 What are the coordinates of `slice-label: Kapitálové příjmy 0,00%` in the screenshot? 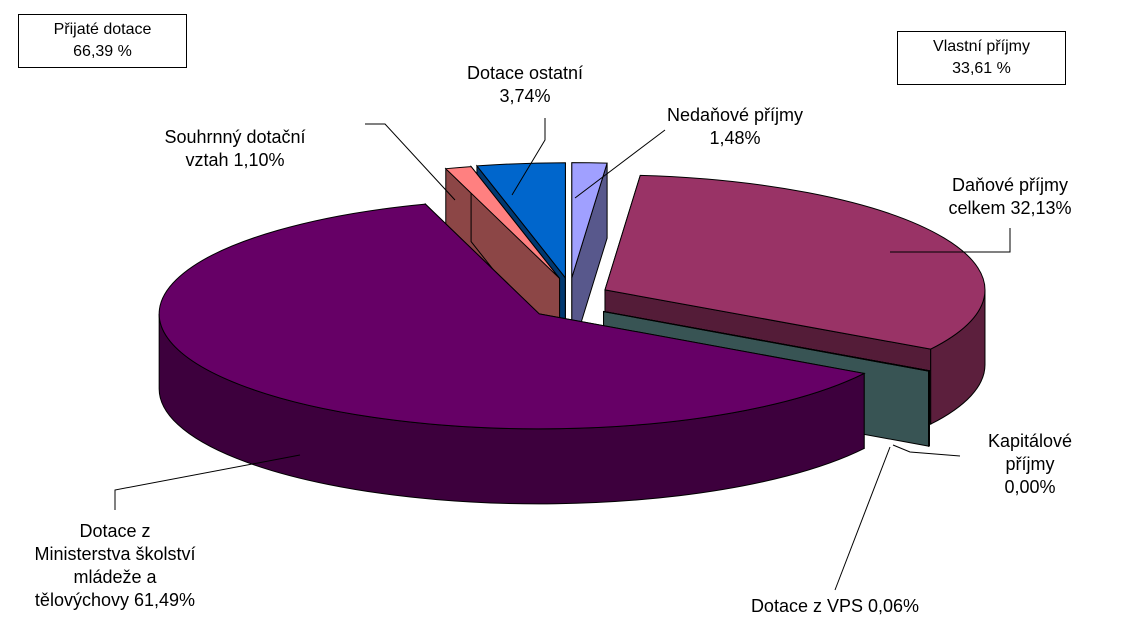 It's located at (1030, 464).